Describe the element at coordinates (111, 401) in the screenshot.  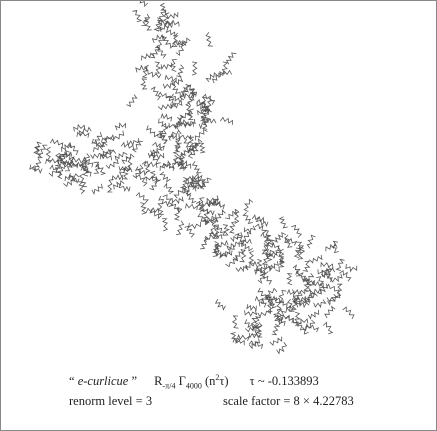
I see `renorm-level: renorm level = 3` at that location.